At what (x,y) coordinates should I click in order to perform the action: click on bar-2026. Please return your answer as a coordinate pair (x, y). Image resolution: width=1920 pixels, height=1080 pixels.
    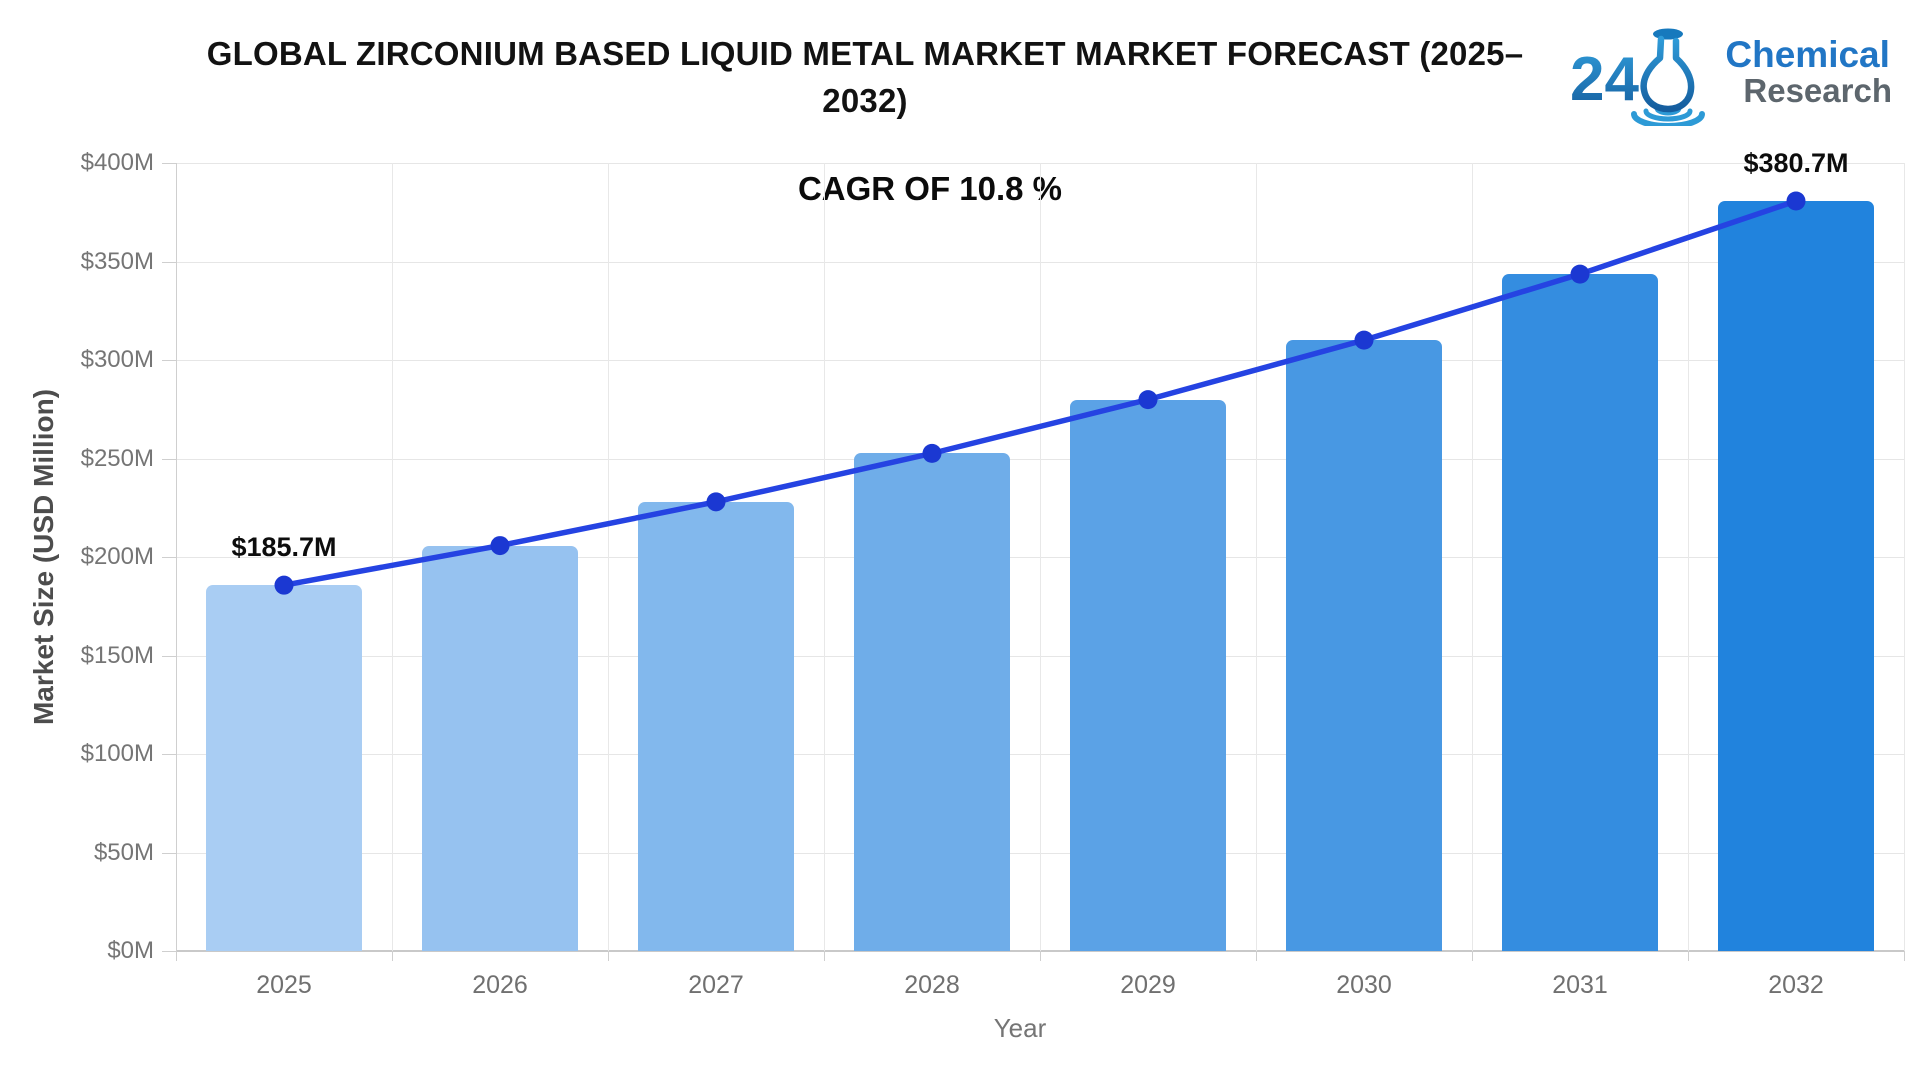
    Looking at the image, I should click on (500, 748).